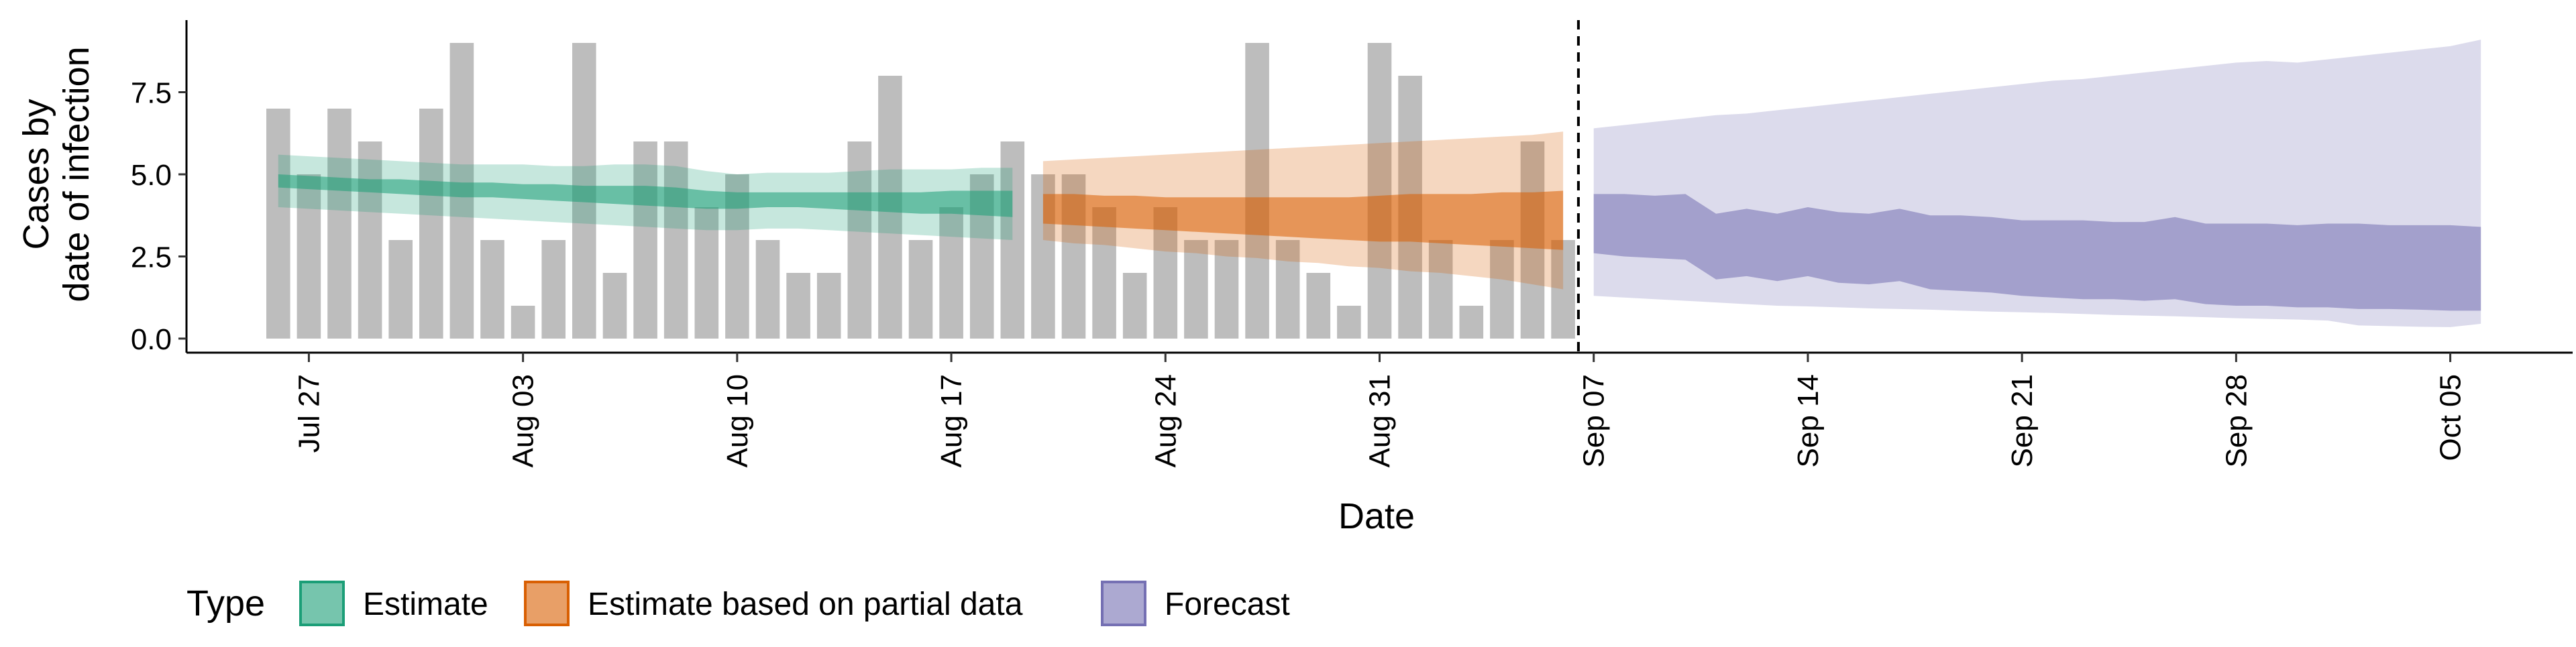 This screenshot has height=647, width=2576. What do you see at coordinates (151, 93) in the screenshot?
I see `y-tick-label: 7.5` at bounding box center [151, 93].